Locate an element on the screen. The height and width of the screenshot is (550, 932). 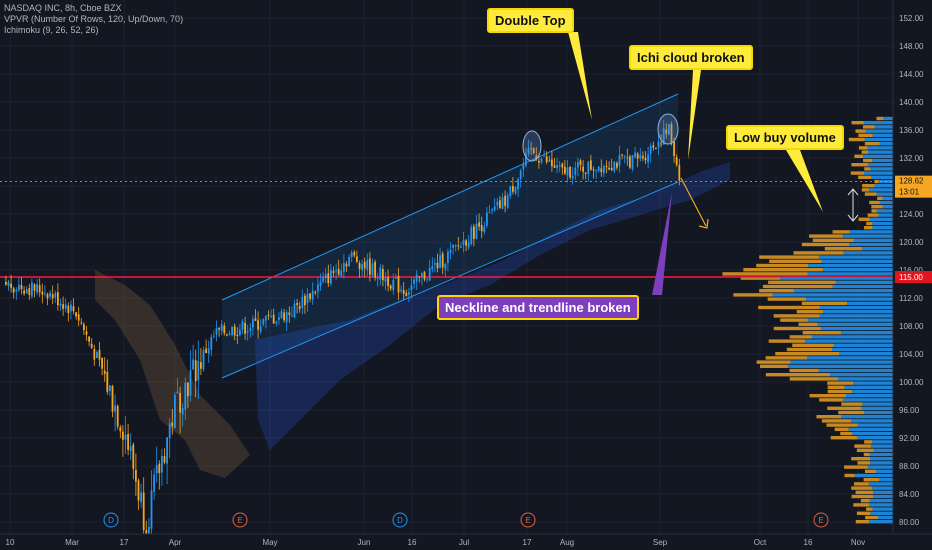
vpvr-legend: VPVR (Number Of Rows, 120, Up/Down, 70) is located at coordinates (94, 19).